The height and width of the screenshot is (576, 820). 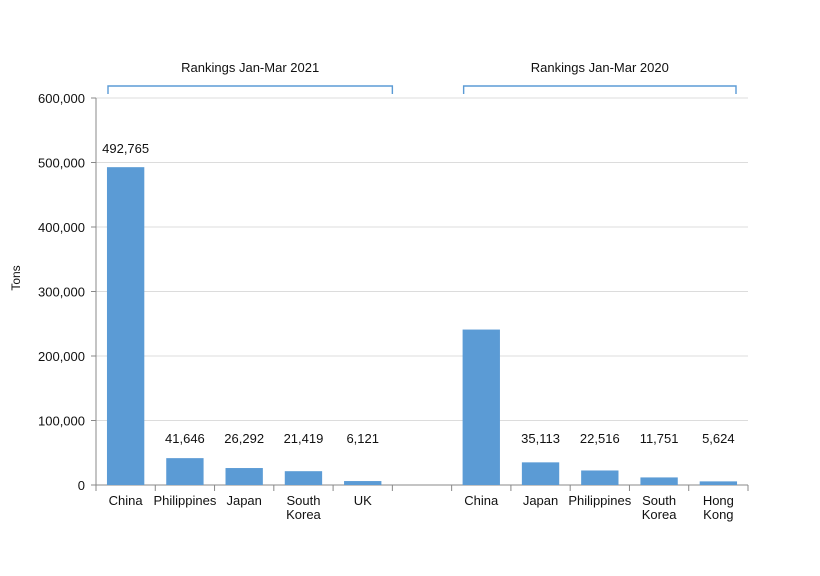 What do you see at coordinates (61, 356) in the screenshot?
I see `y-tick-label: 200,000` at bounding box center [61, 356].